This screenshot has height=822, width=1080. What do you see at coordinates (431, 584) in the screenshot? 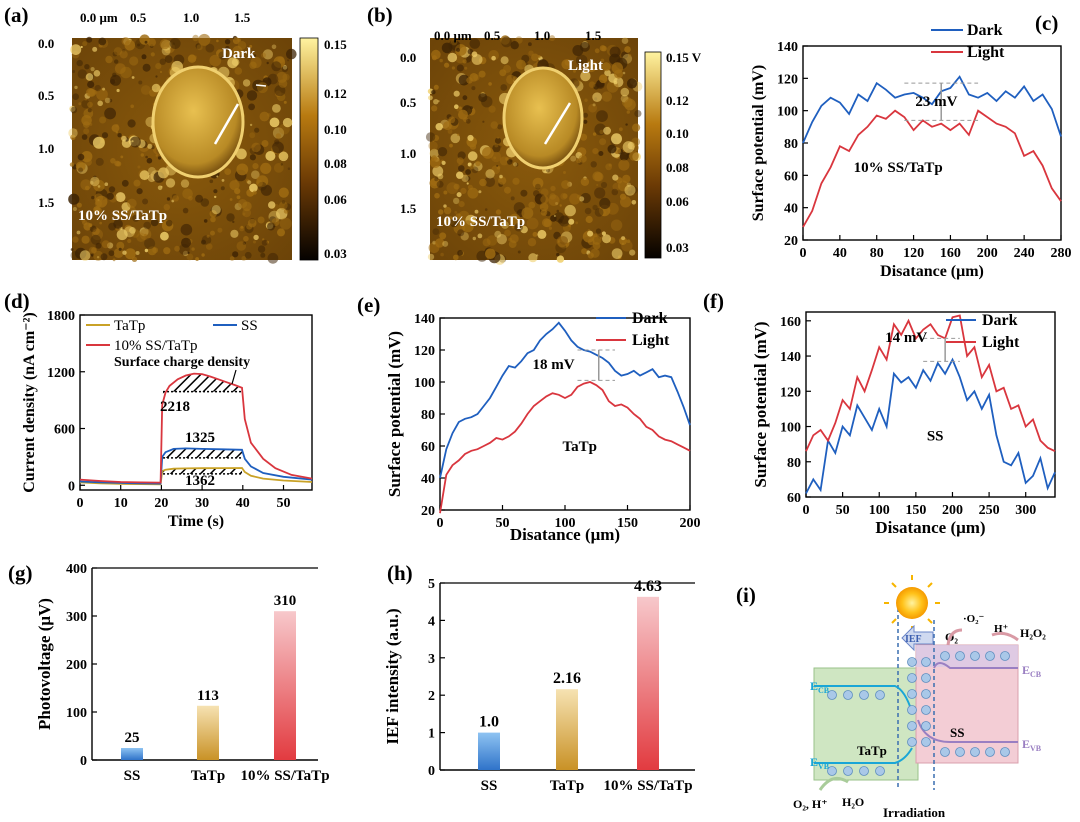
I see `ytick-label-h-5: 5` at bounding box center [431, 584].